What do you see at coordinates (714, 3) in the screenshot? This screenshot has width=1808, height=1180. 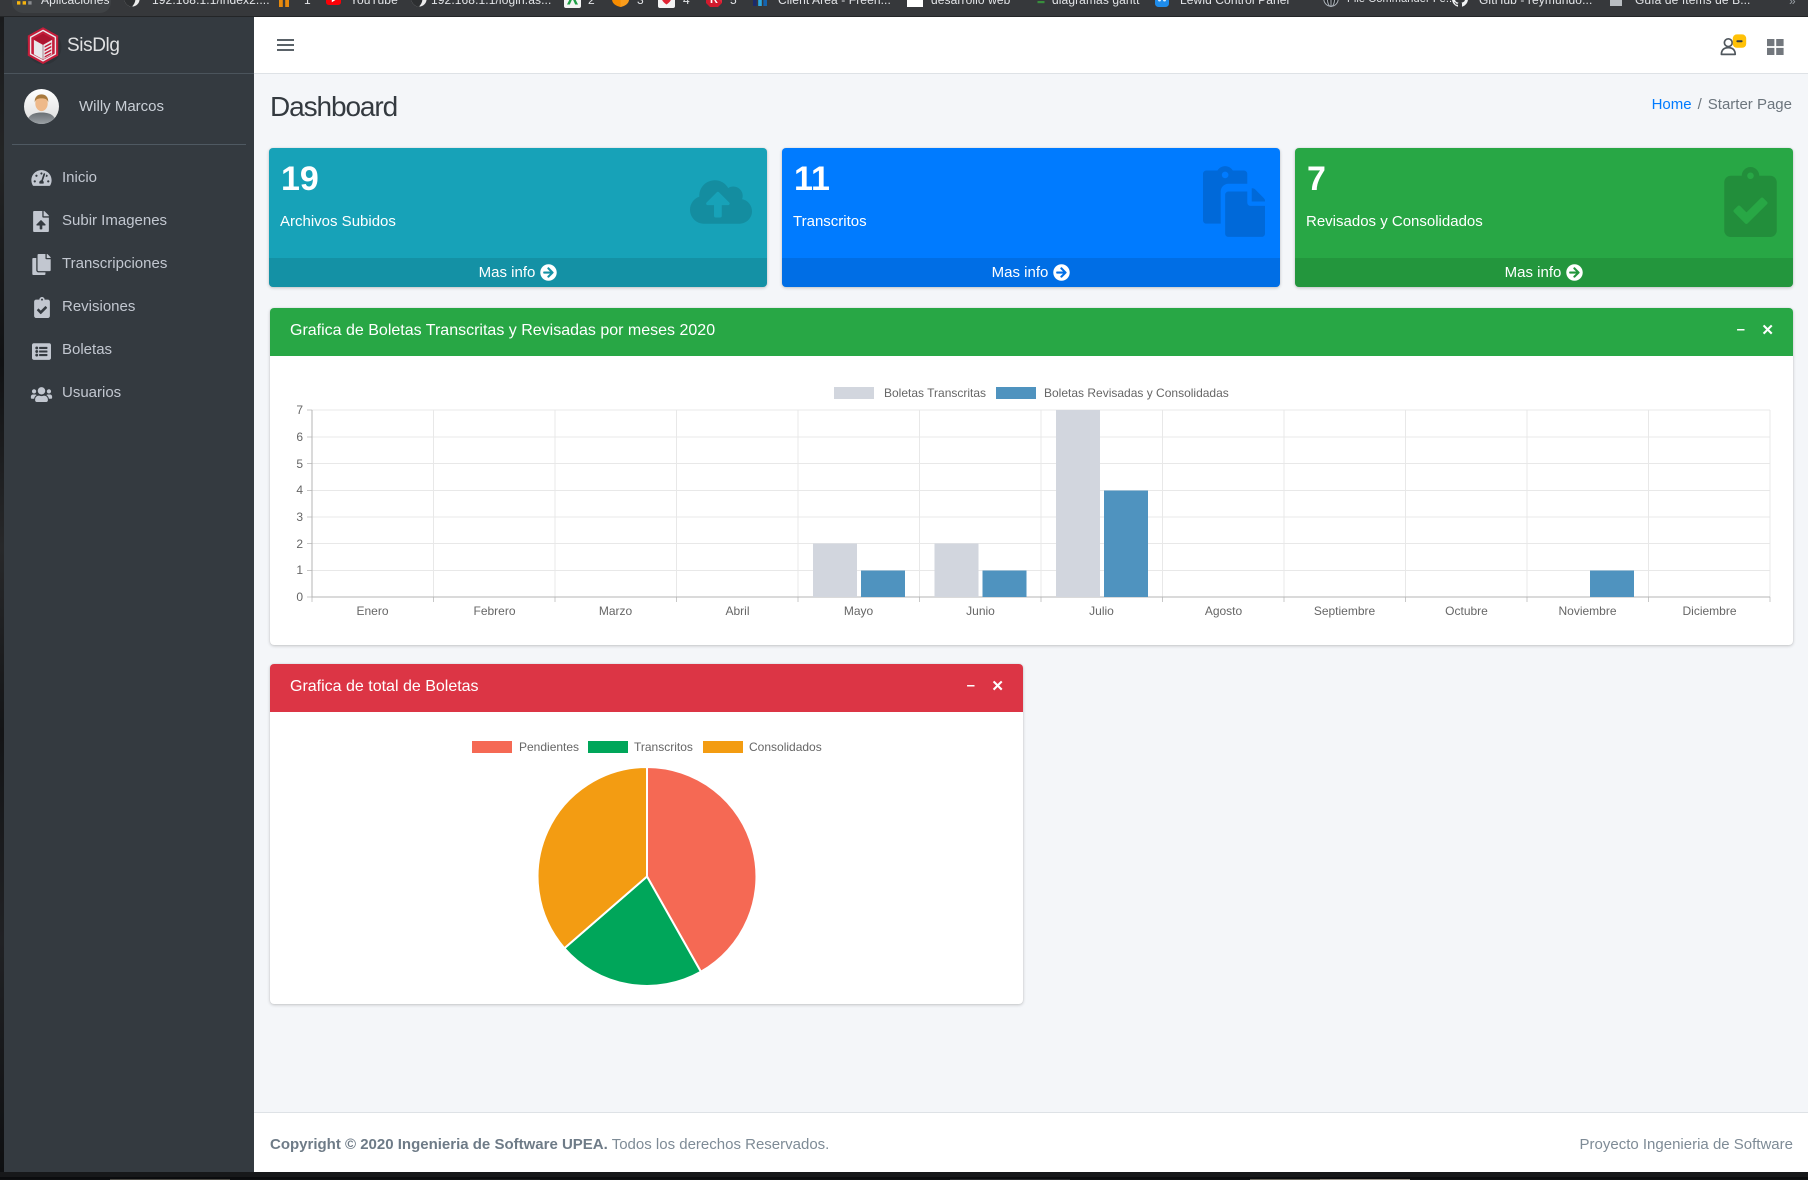 I see `svg-text: R` at bounding box center [714, 3].